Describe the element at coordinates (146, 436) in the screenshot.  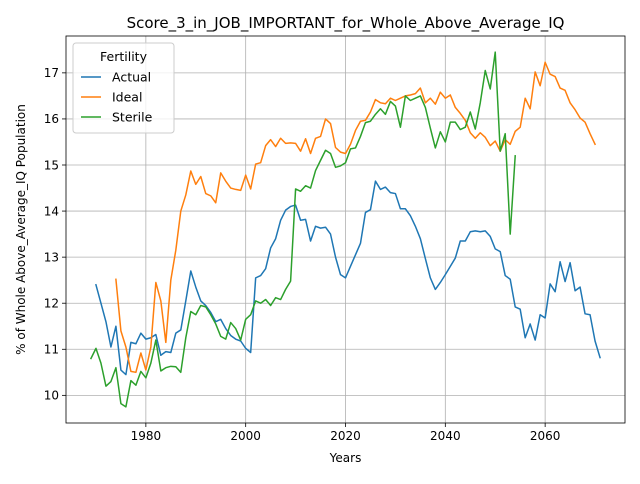
I see `x-tick-label: 1980` at that location.